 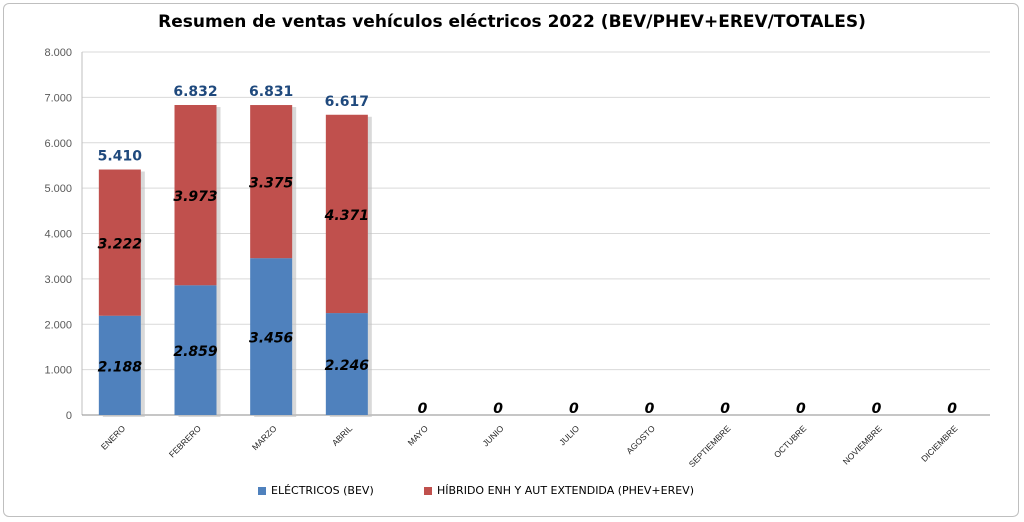 I want to click on x-tick-label: ABRIL, so click(x=342, y=435).